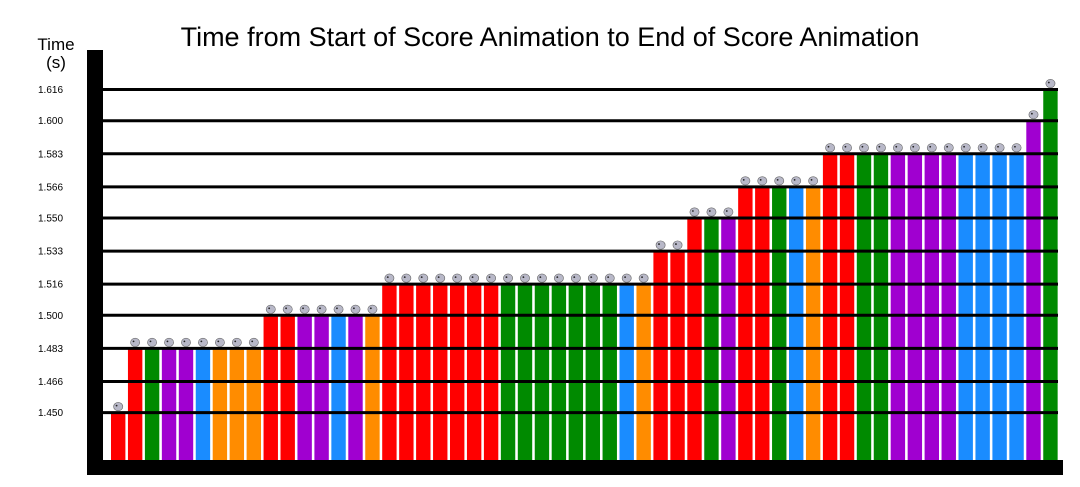  Describe the element at coordinates (95, 262) in the screenshot. I see `y-axis` at that location.